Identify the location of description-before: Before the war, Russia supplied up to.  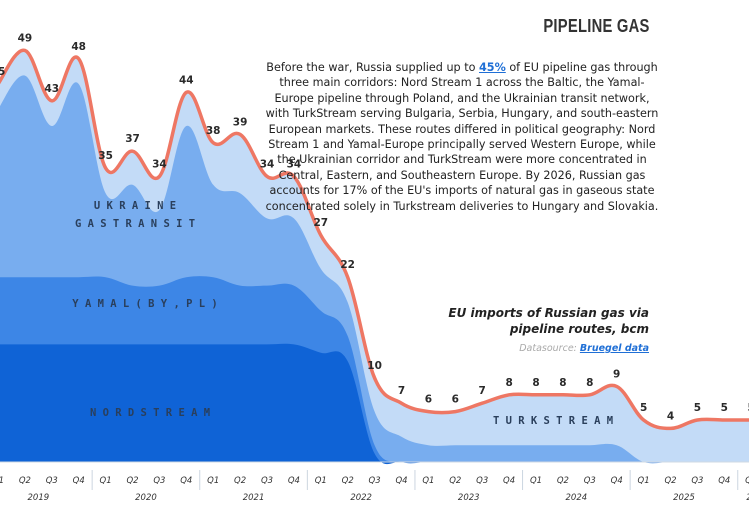
(372, 67).